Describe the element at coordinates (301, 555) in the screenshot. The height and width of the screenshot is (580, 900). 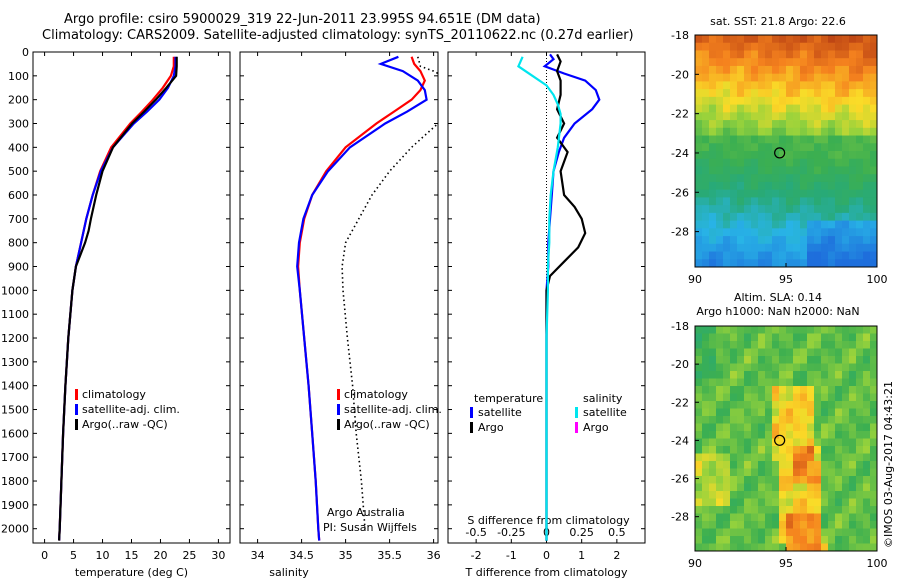
I see `salinity-xtick-label: 34.5` at that location.